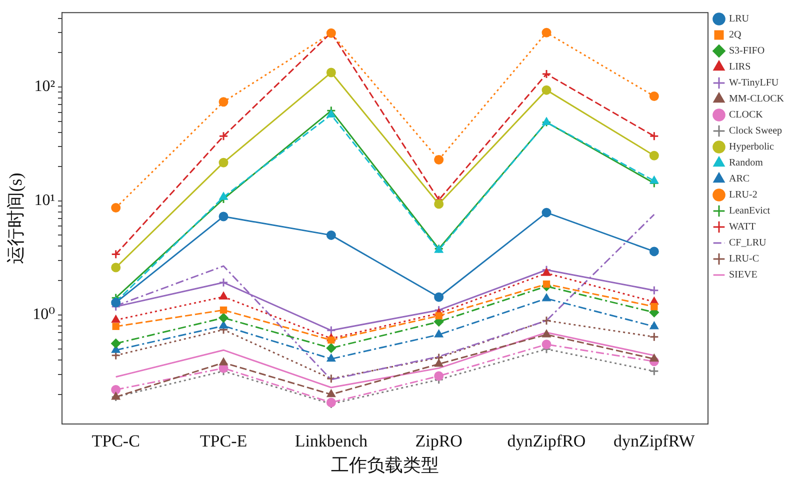 Image resolution: width=802 pixels, height=481 pixels. I want to click on legend-label: LeanEvict, so click(749, 211).